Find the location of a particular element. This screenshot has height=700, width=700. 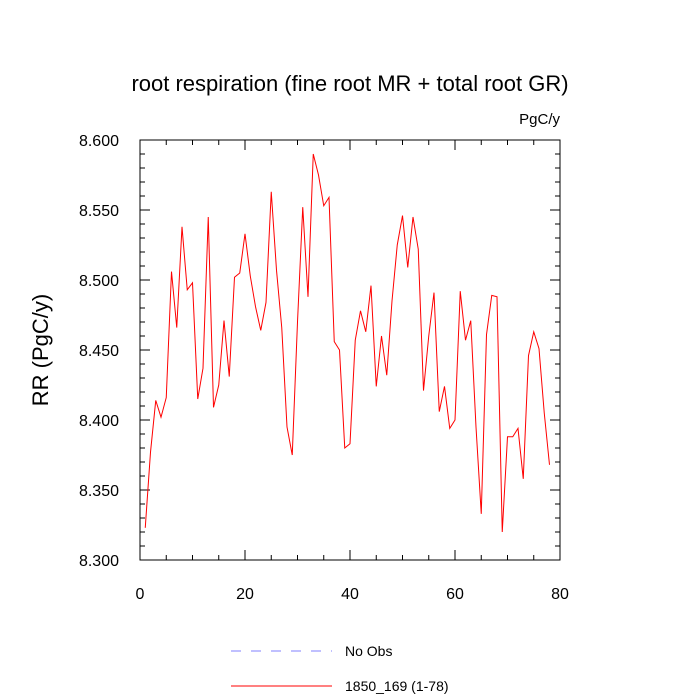

x-tick-label: 60 is located at coordinates (455, 594).